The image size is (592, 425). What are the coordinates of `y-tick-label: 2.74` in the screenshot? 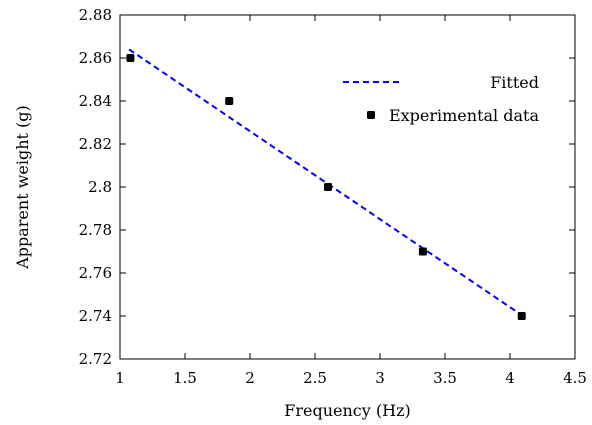 It's located at (95, 316).